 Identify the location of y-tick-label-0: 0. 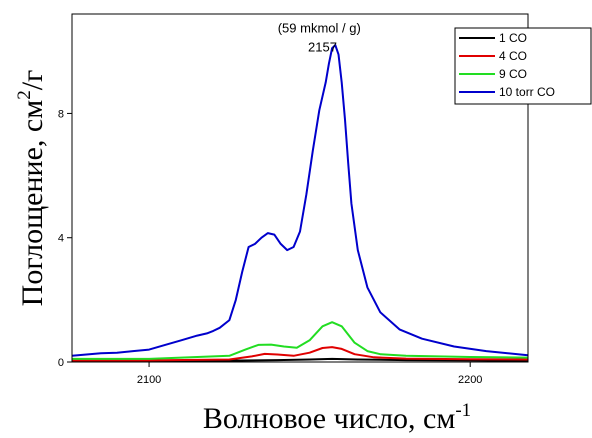
(61, 363).